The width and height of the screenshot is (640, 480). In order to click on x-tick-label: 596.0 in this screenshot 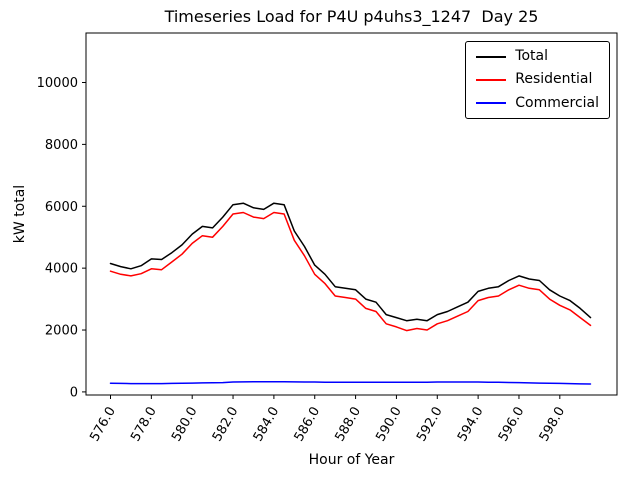, I will do `click(512, 425)`.